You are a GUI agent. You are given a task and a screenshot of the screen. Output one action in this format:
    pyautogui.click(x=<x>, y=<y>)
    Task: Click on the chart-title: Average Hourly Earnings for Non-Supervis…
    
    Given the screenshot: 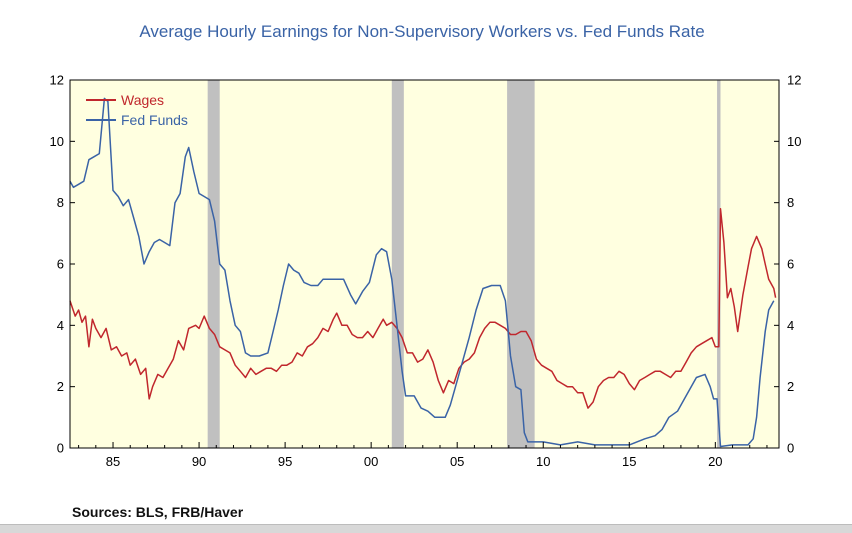 What is the action you would take?
    pyautogui.click(x=422, y=31)
    